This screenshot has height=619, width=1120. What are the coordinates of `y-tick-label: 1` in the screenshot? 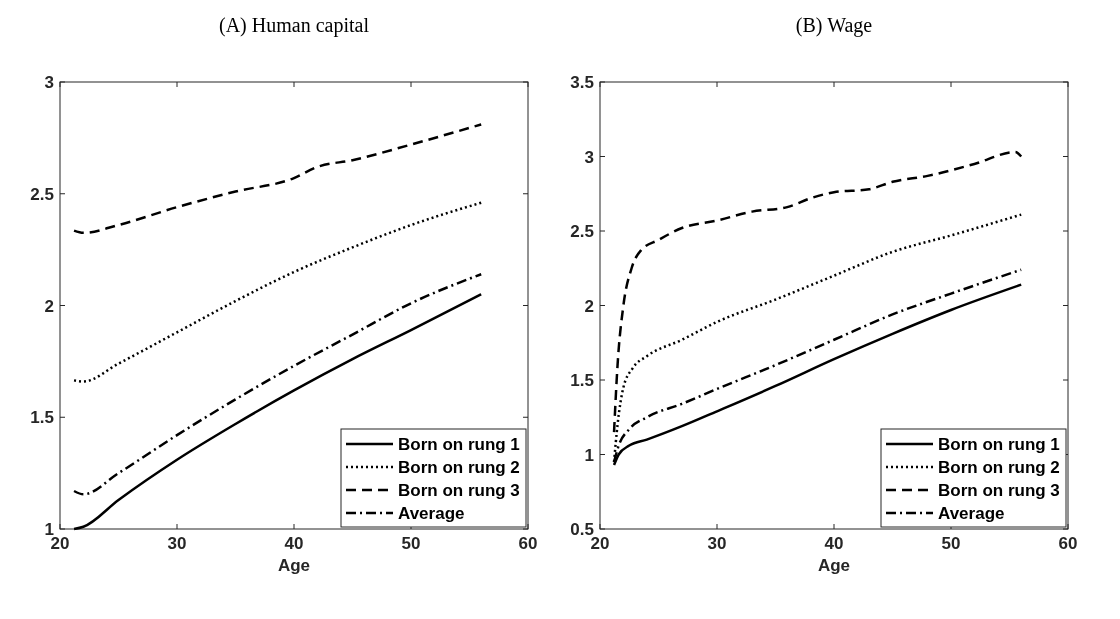 It's located at (589, 455).